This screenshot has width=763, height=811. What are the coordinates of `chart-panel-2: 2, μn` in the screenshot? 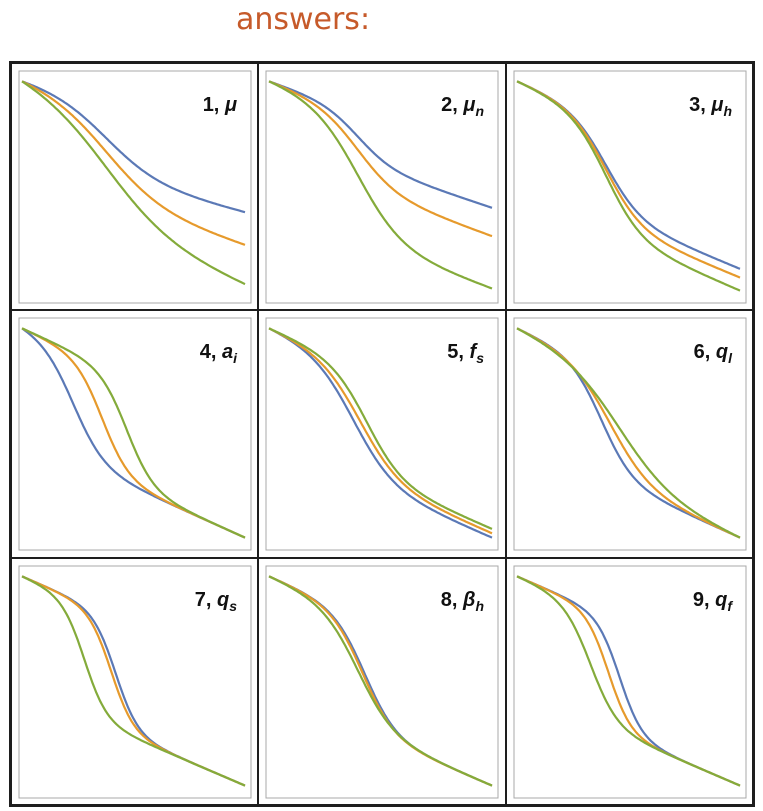 It's located at (382, 187).